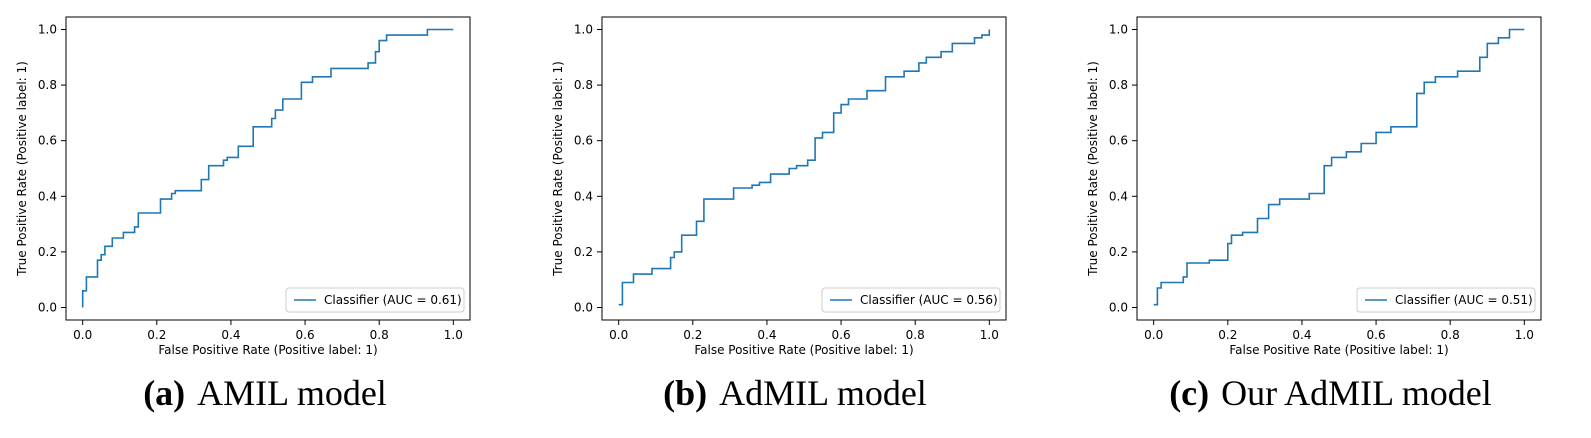 This screenshot has height=438, width=1591. I want to click on panel-tag: (c), so click(1189, 393).